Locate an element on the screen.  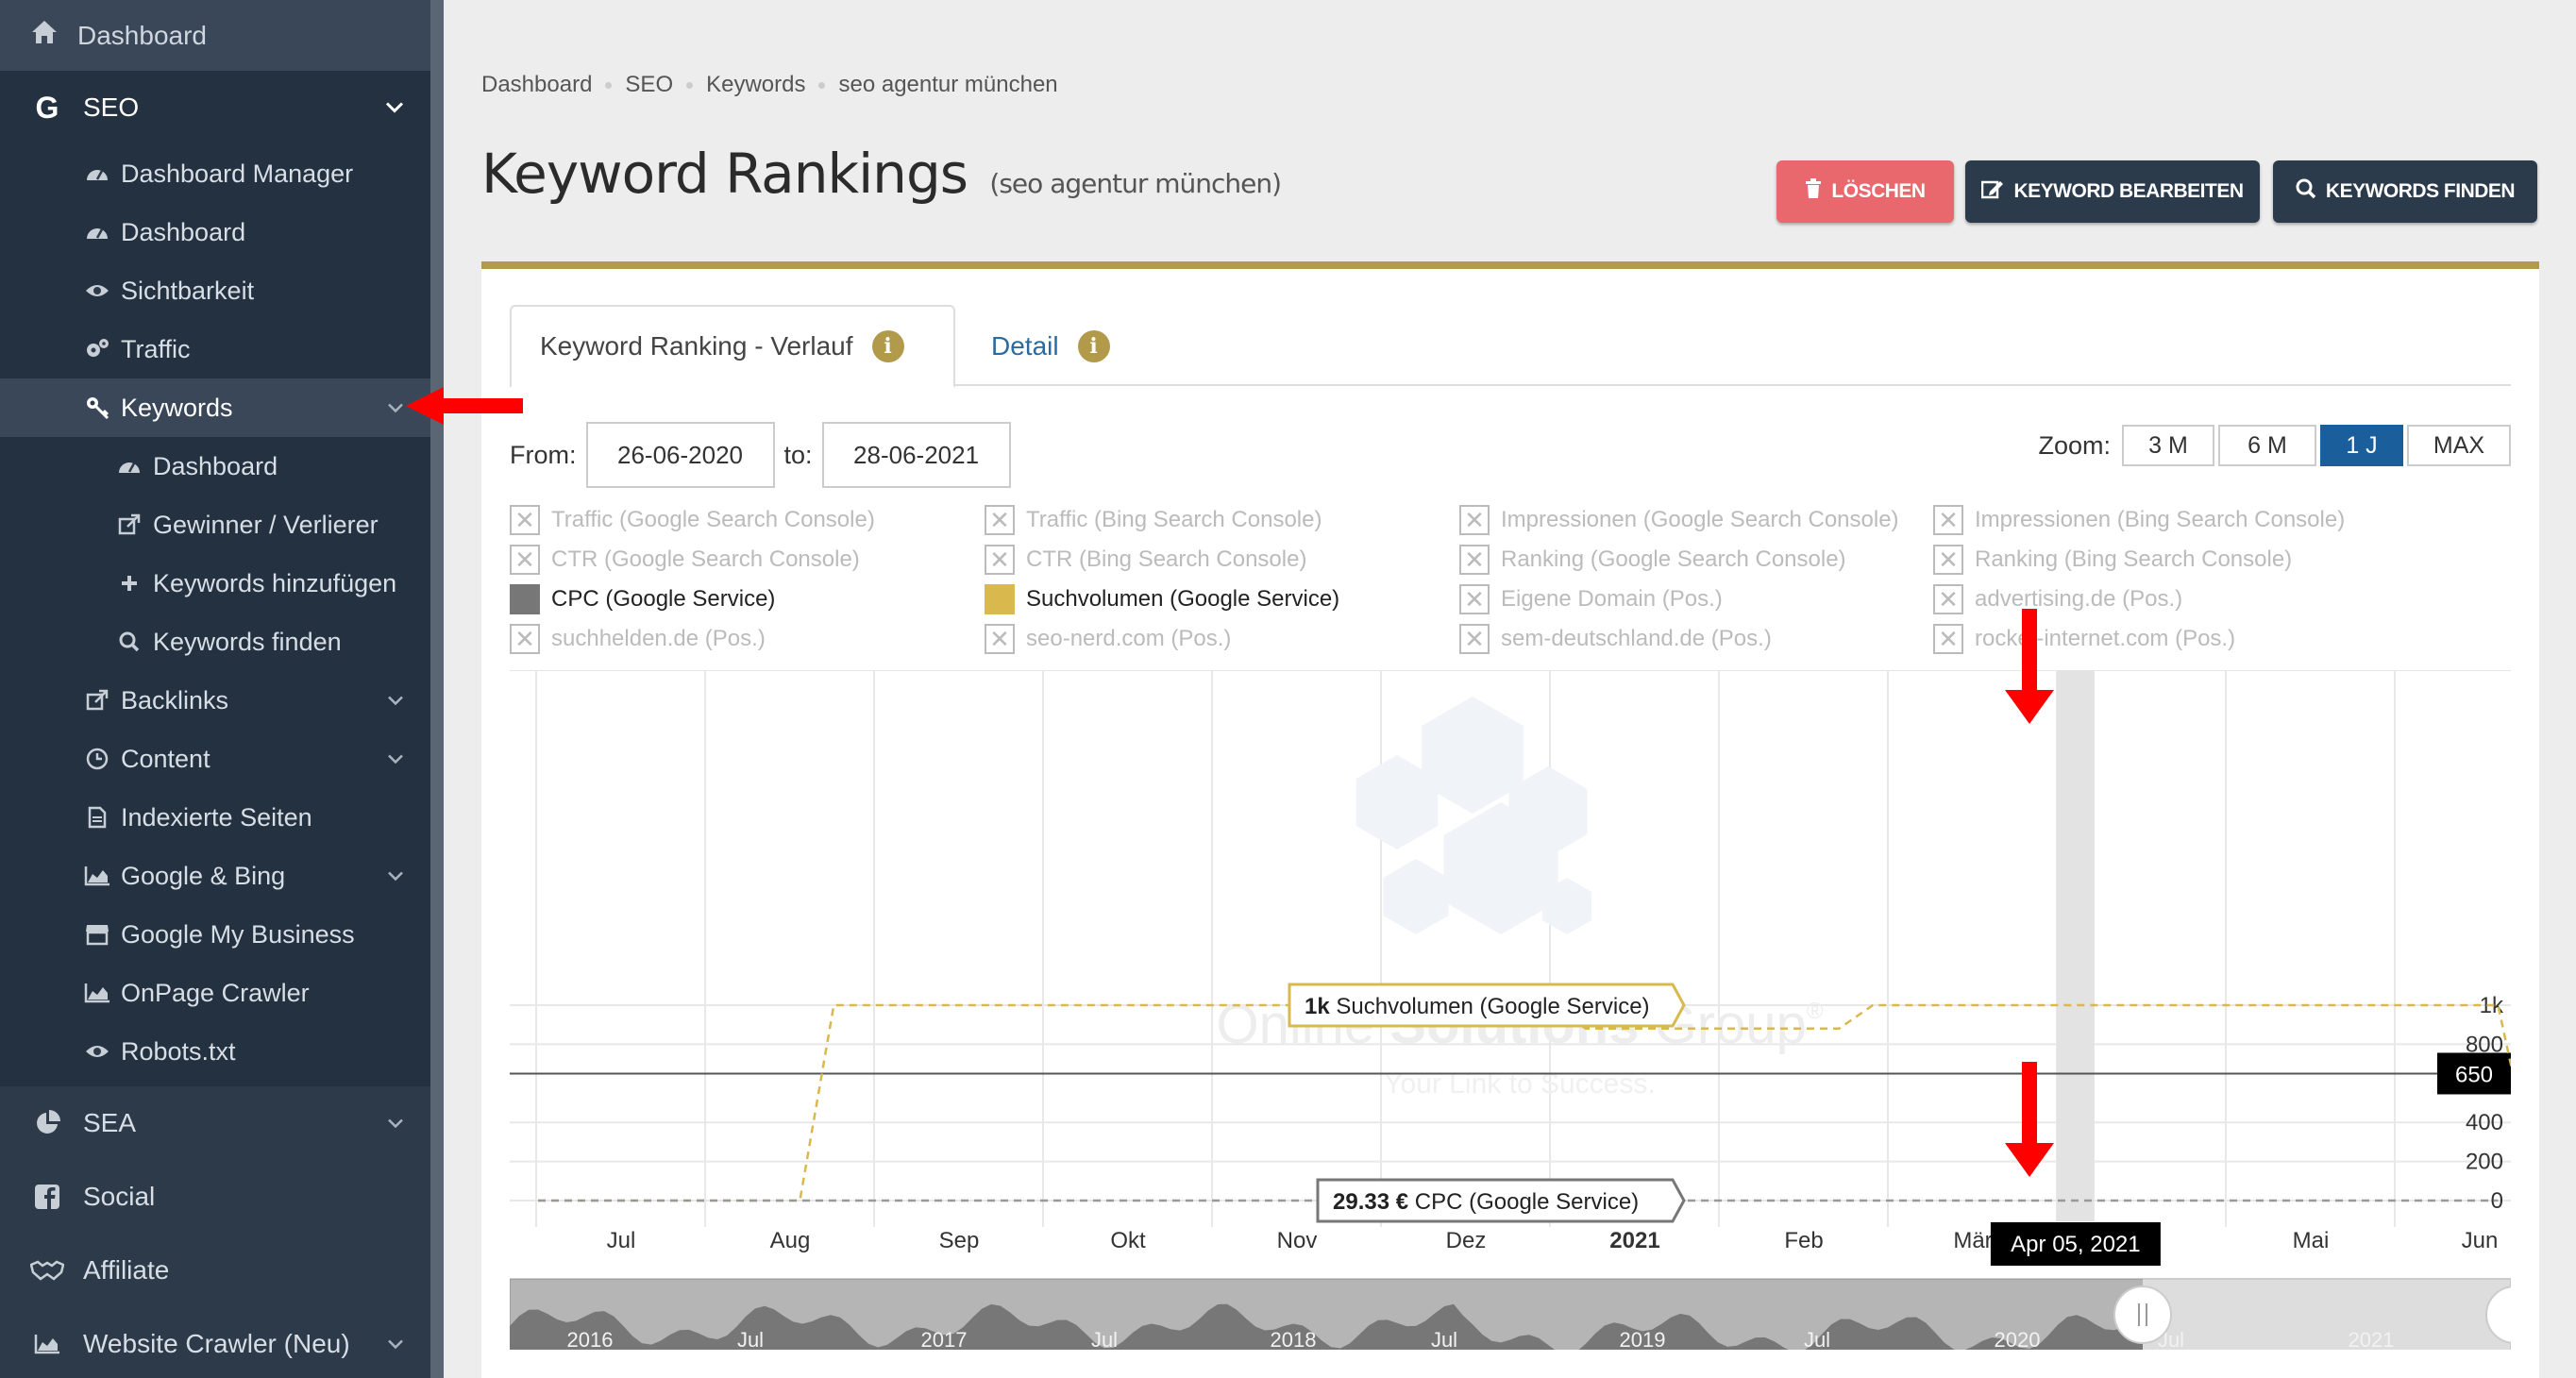
sidebar-item-social: Social is located at coordinates (222, 1197).